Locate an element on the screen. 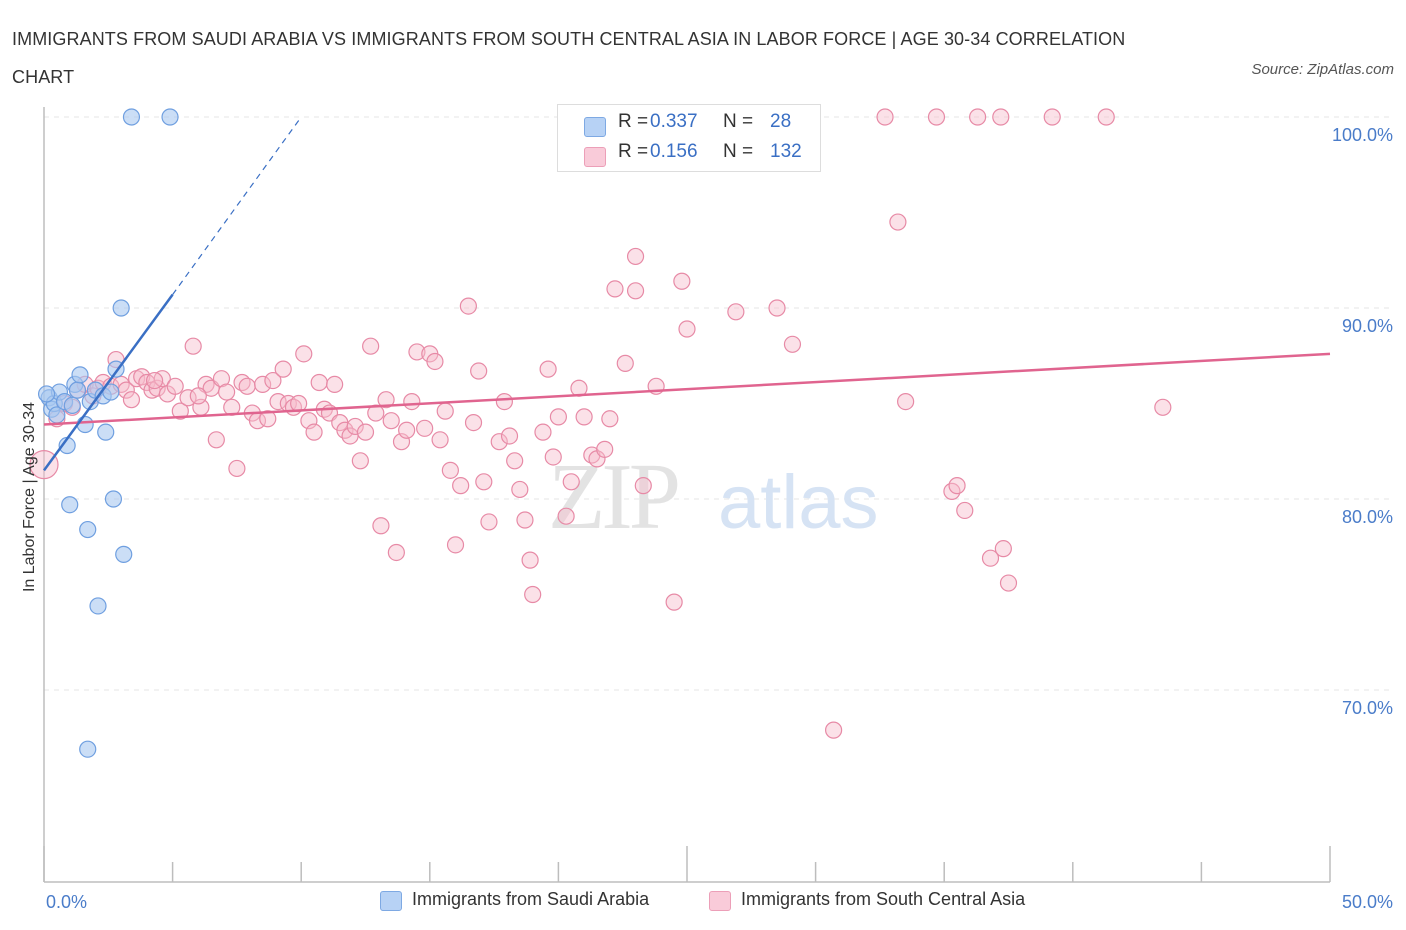 This screenshot has height=930, width=1406. r-value: 0.337 is located at coordinates (674, 121).